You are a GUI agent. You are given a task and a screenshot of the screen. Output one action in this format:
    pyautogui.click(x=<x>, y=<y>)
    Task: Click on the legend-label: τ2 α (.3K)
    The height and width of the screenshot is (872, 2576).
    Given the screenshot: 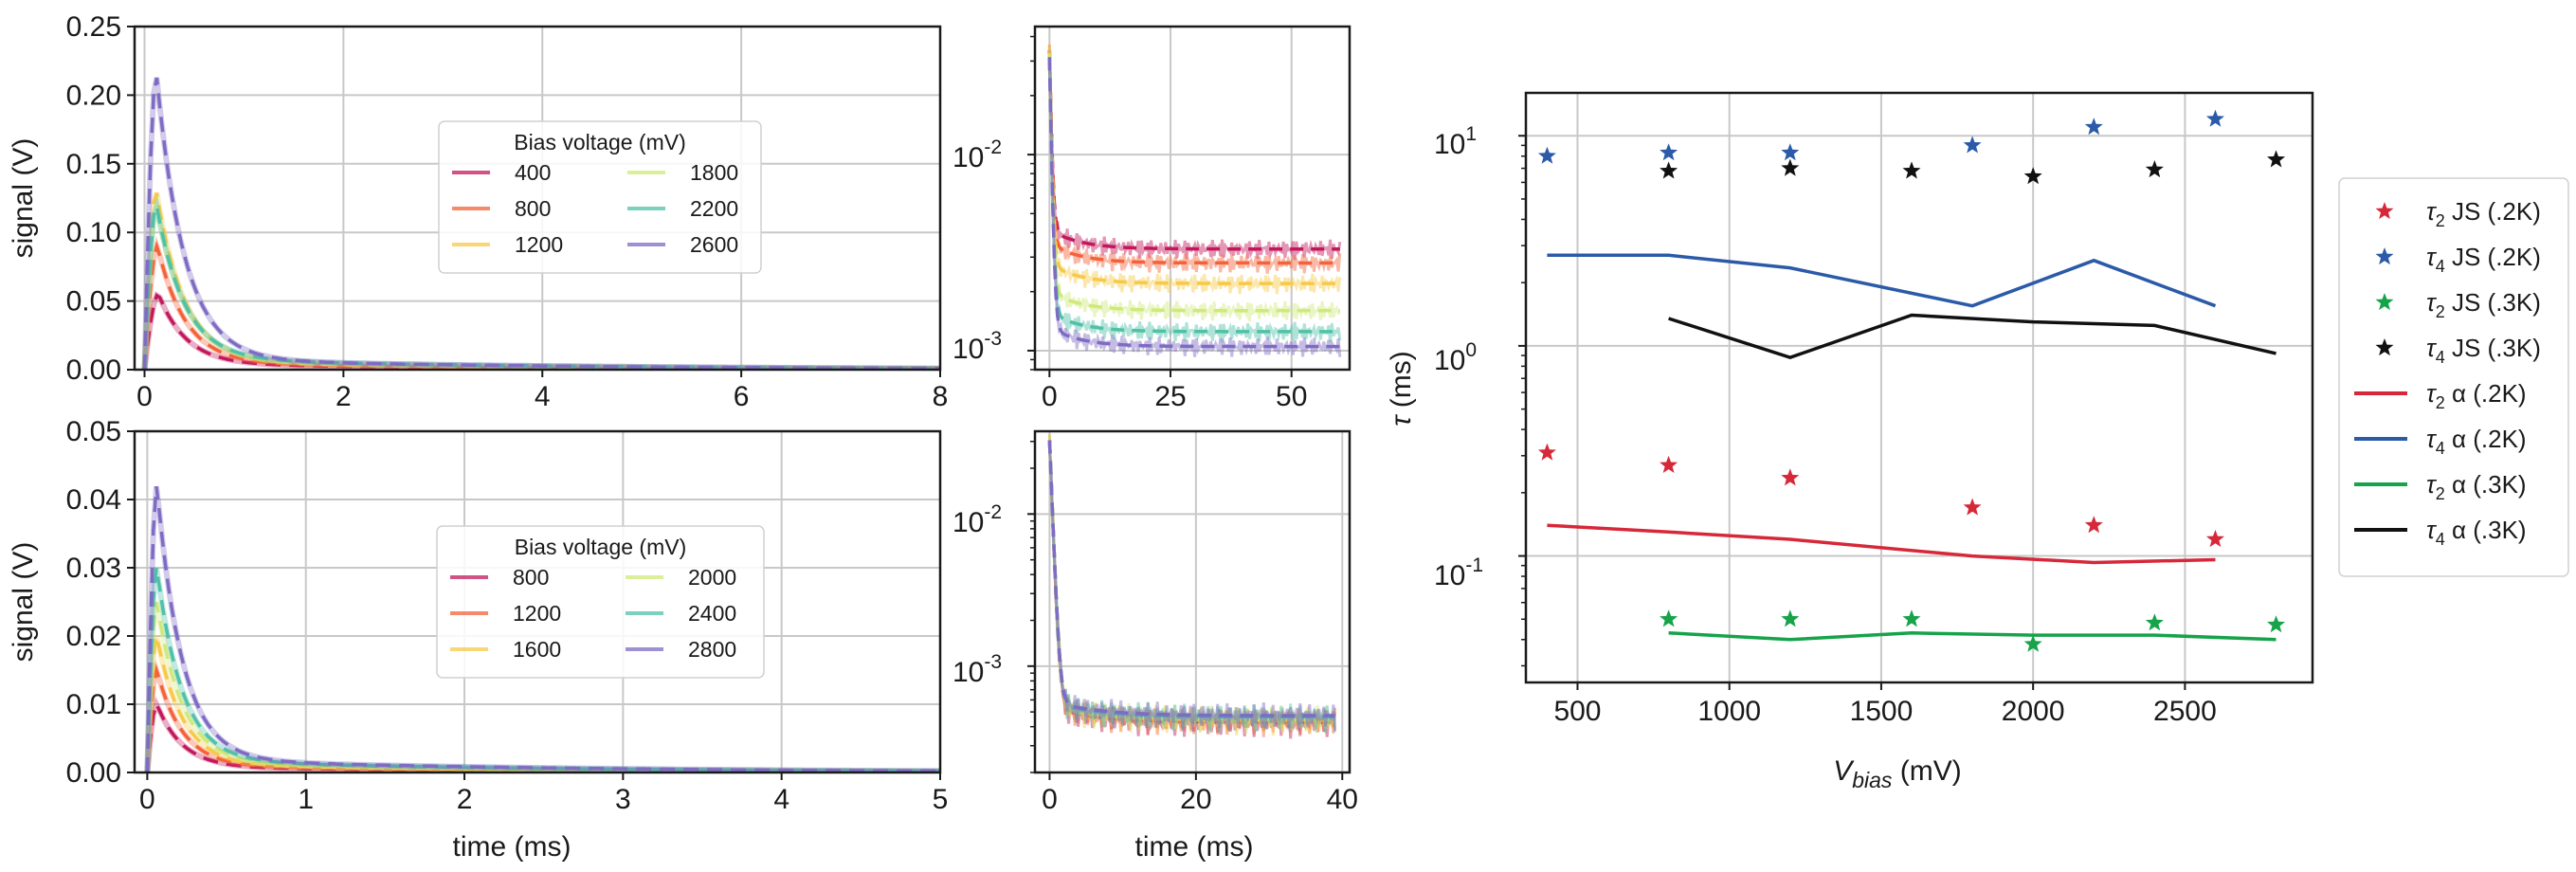 What is the action you would take?
    pyautogui.click(x=2476, y=486)
    